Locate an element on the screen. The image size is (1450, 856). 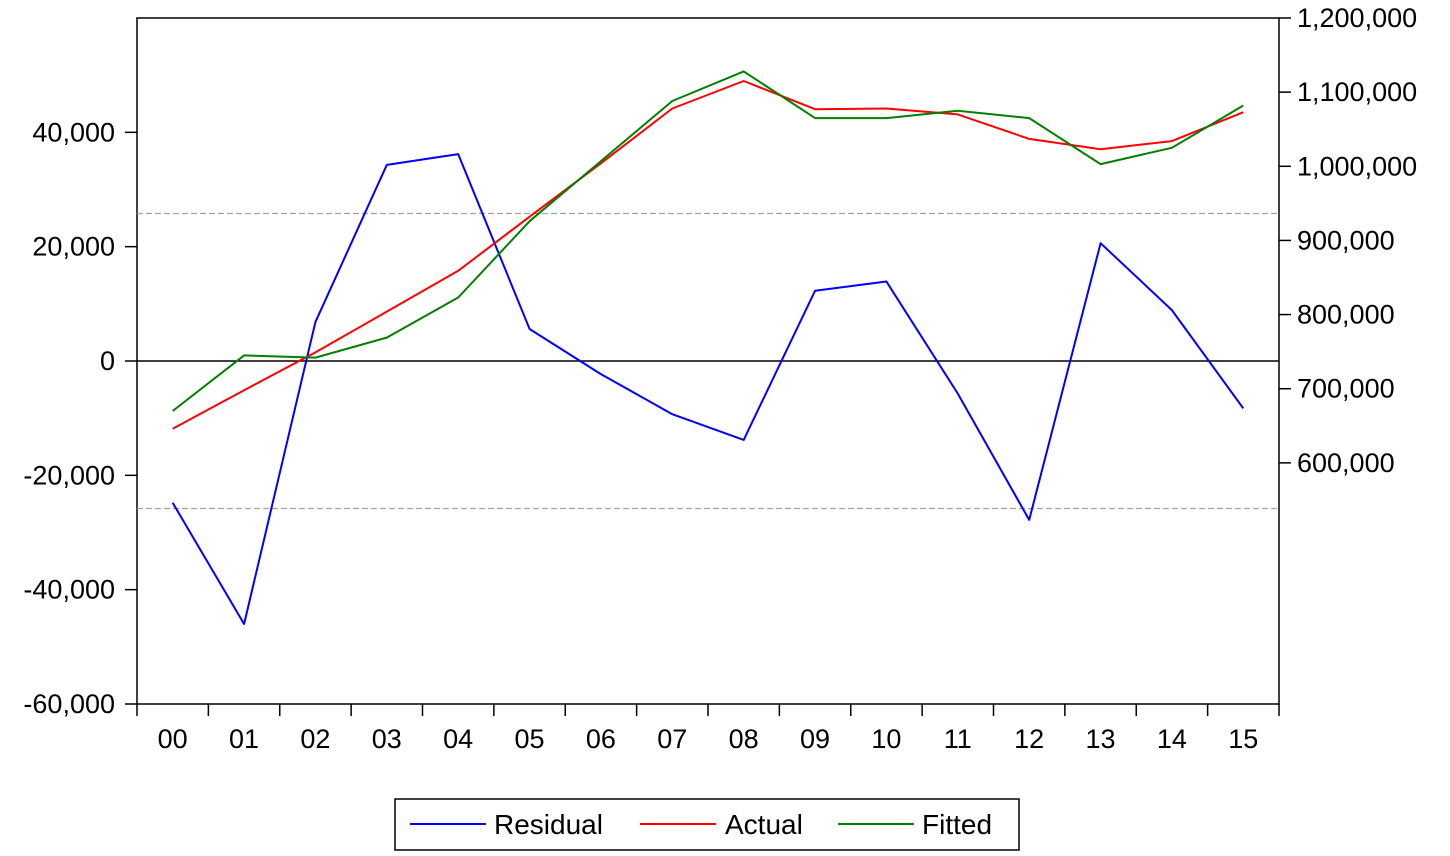
right-axis-tick-label: 900,000 is located at coordinates (1346, 240).